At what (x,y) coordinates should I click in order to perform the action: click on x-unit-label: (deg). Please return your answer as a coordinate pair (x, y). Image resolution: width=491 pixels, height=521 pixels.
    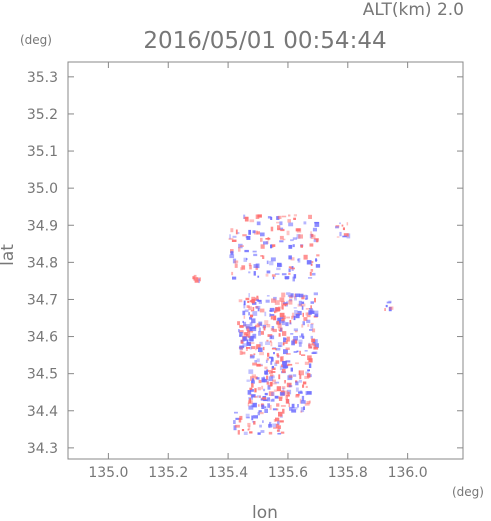
    Looking at the image, I should click on (468, 492).